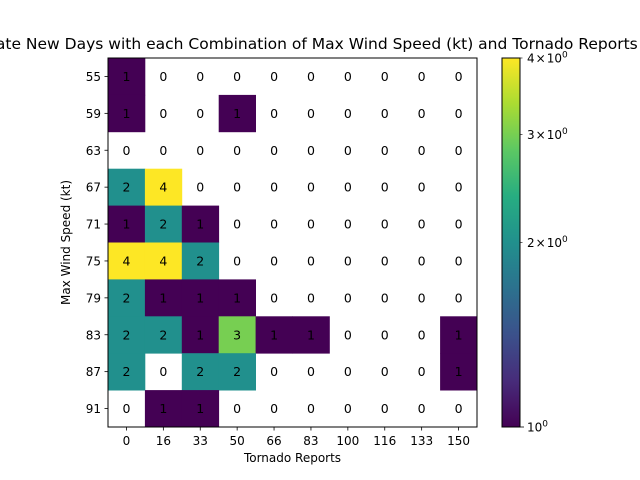  Describe the element at coordinates (93, 114) in the screenshot. I see `y-tick-label: 59` at that location.